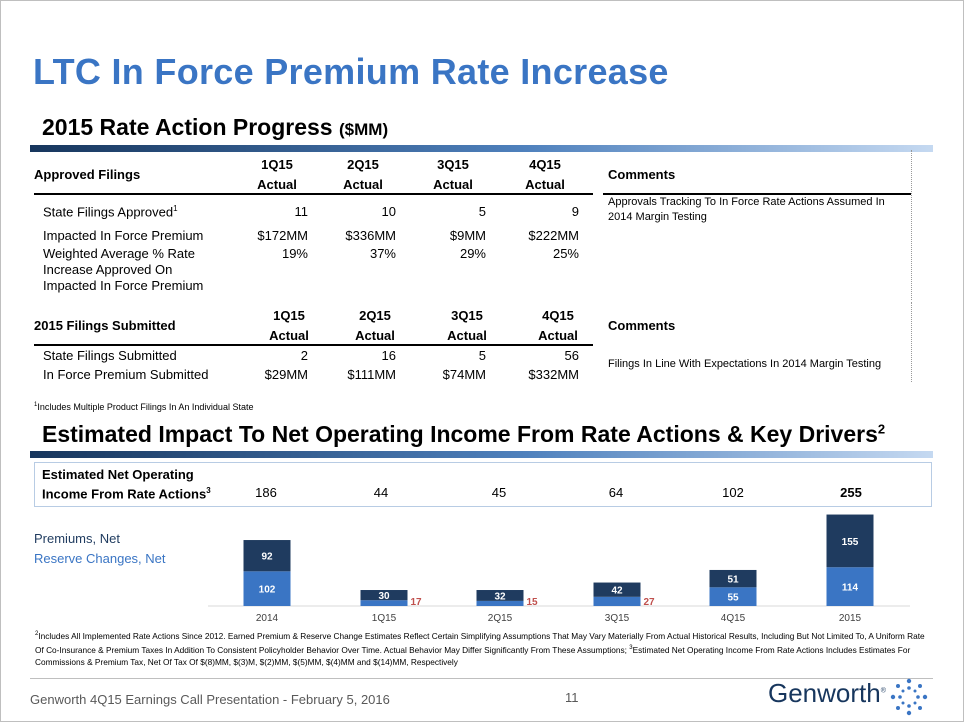 Image resolution: width=964 pixels, height=722 pixels. Describe the element at coordinates (123, 235) in the screenshot. I see `row-label-impacted-premium: Impacted In Force Premium` at that location.